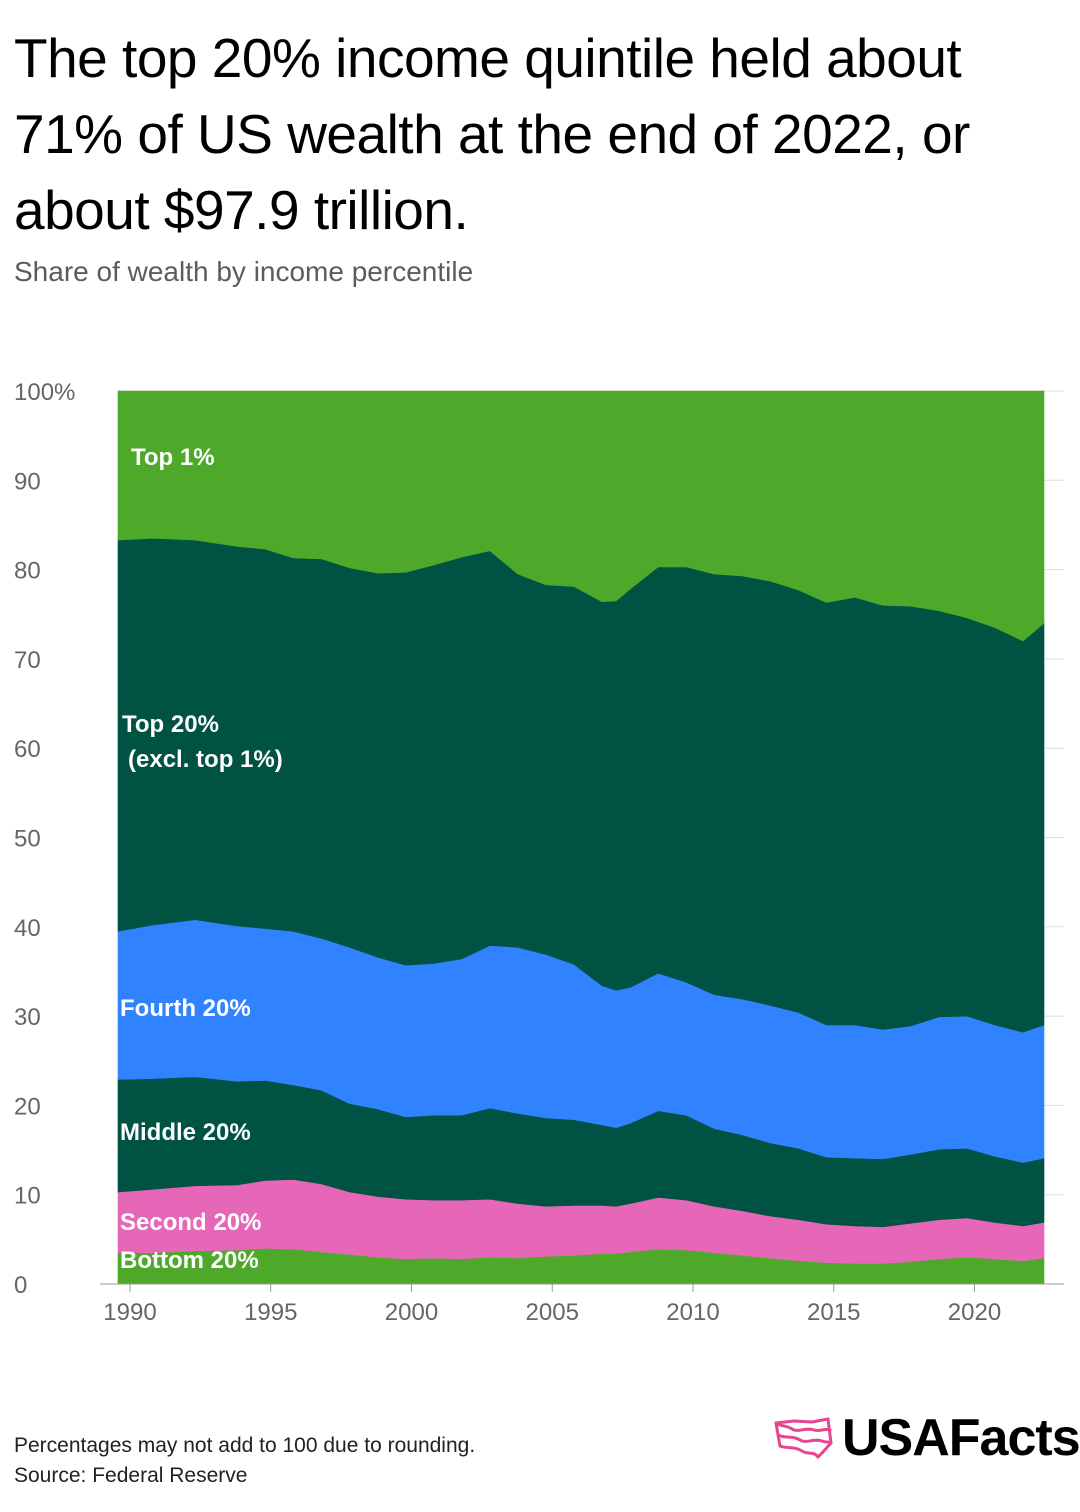 The height and width of the screenshot is (1512, 1080). Describe the element at coordinates (205, 759) in the screenshot. I see `label-top-20-excl-top-1-line2: (excl. top 1%)` at that location.